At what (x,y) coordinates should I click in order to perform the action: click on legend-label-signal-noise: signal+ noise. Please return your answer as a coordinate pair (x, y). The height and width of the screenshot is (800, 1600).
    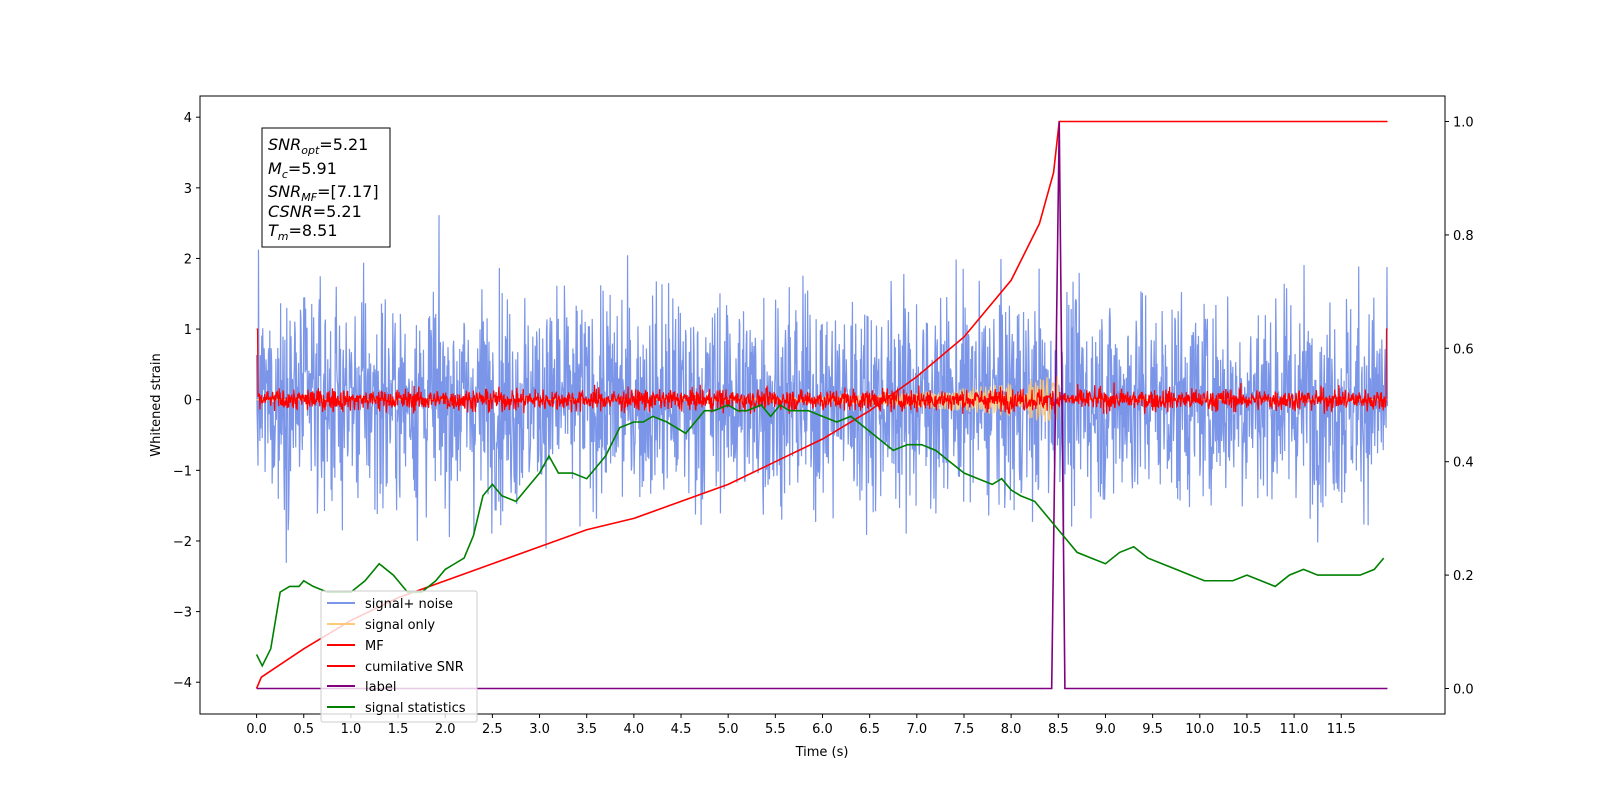
    Looking at the image, I should click on (409, 604).